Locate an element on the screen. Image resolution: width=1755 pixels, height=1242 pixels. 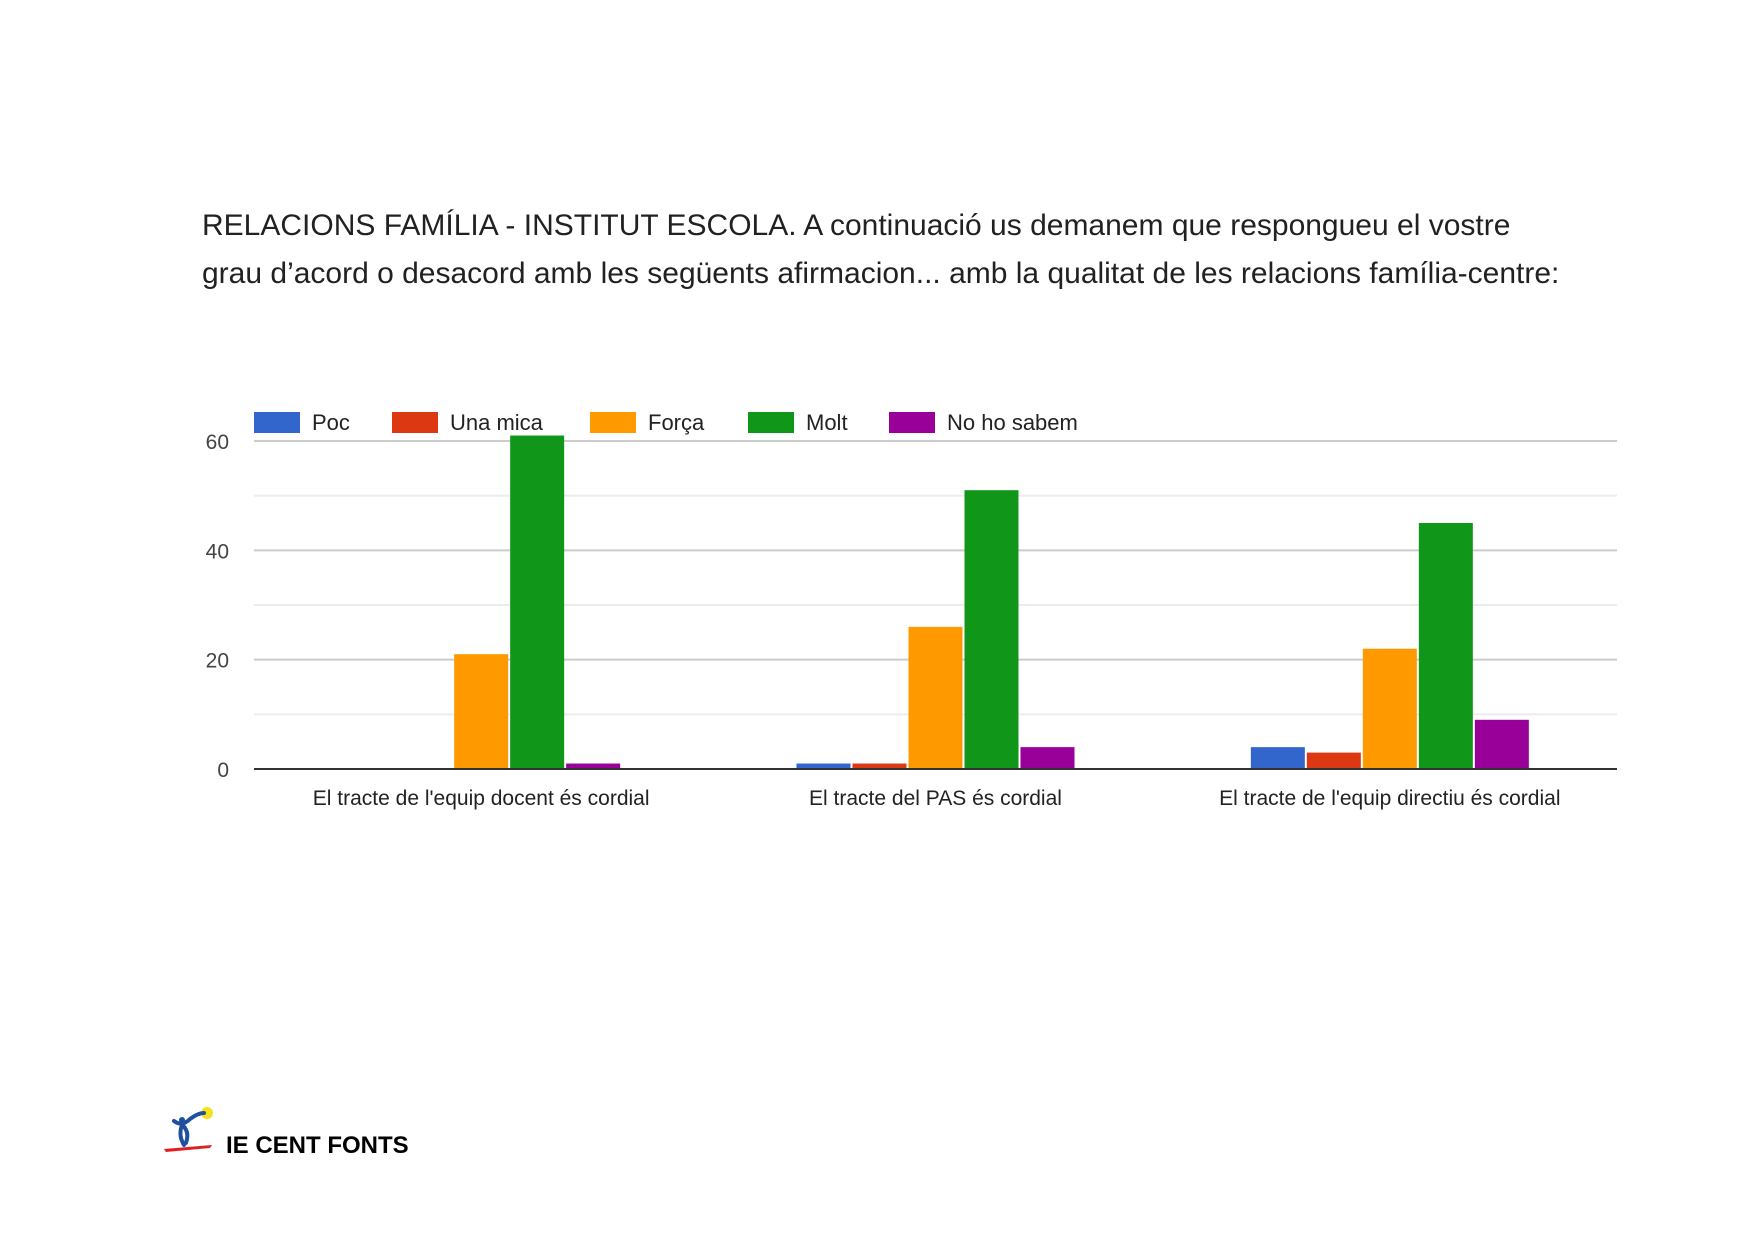
legend-label: No ho sabem is located at coordinates (1012, 422).